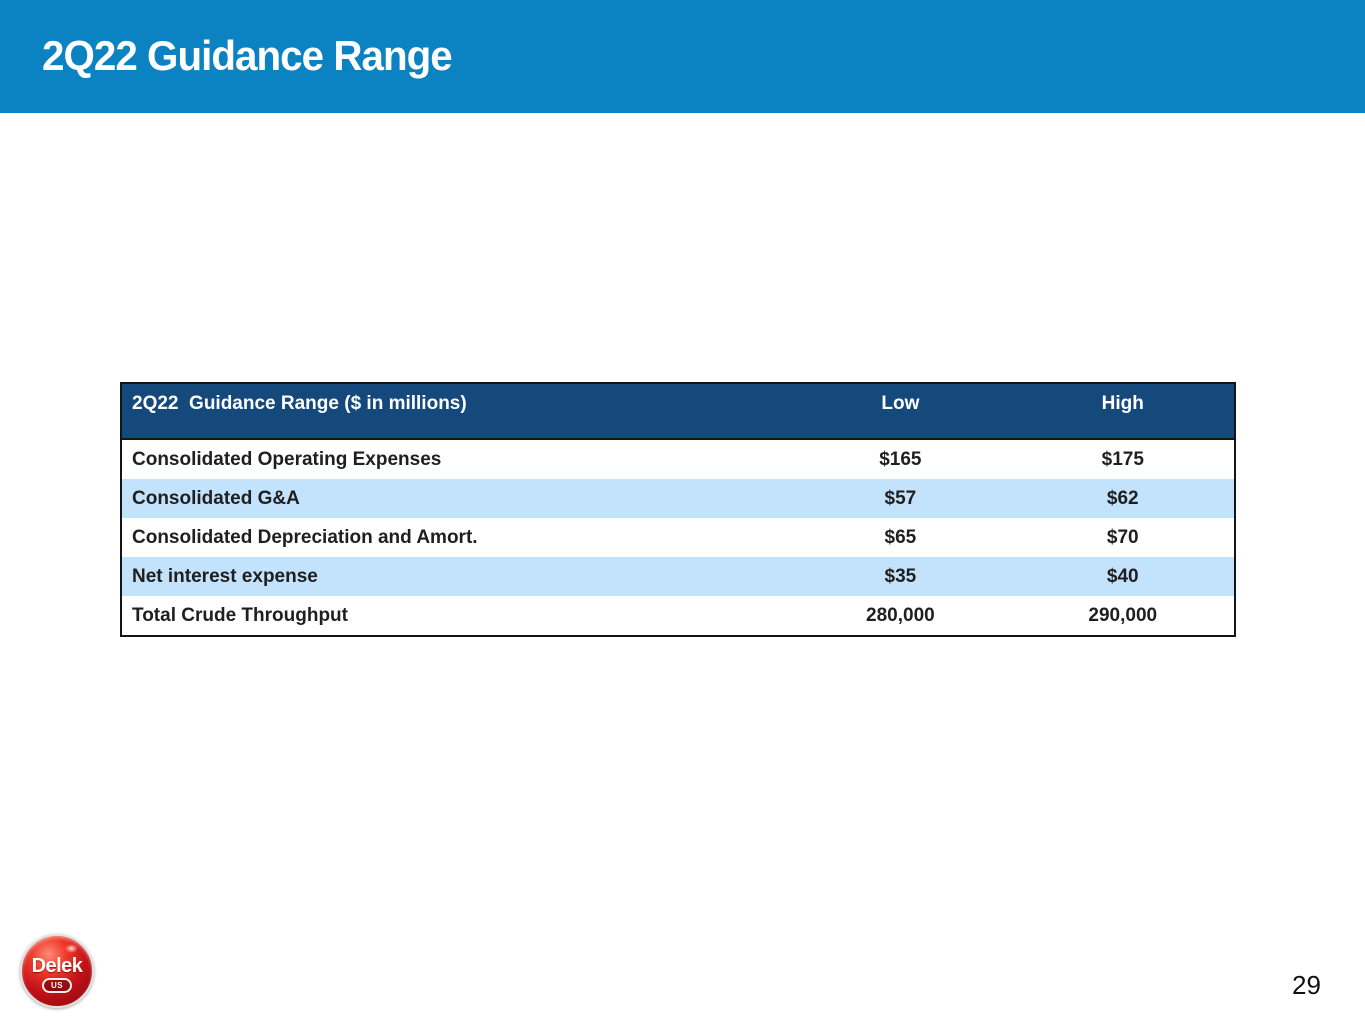 This screenshot has height=1024, width=1365. What do you see at coordinates (305, 537) in the screenshot?
I see `row-label: Consolidated Depreciation and Amort.` at bounding box center [305, 537].